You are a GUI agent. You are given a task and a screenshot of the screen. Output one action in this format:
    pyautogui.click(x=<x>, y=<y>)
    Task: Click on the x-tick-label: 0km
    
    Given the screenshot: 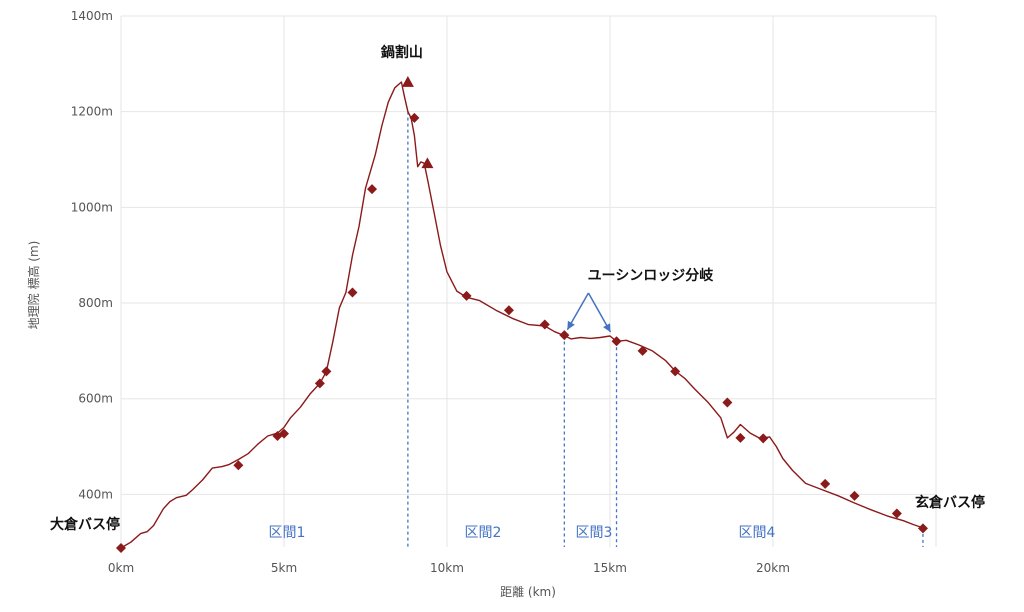 What is the action you would take?
    pyautogui.click(x=121, y=568)
    